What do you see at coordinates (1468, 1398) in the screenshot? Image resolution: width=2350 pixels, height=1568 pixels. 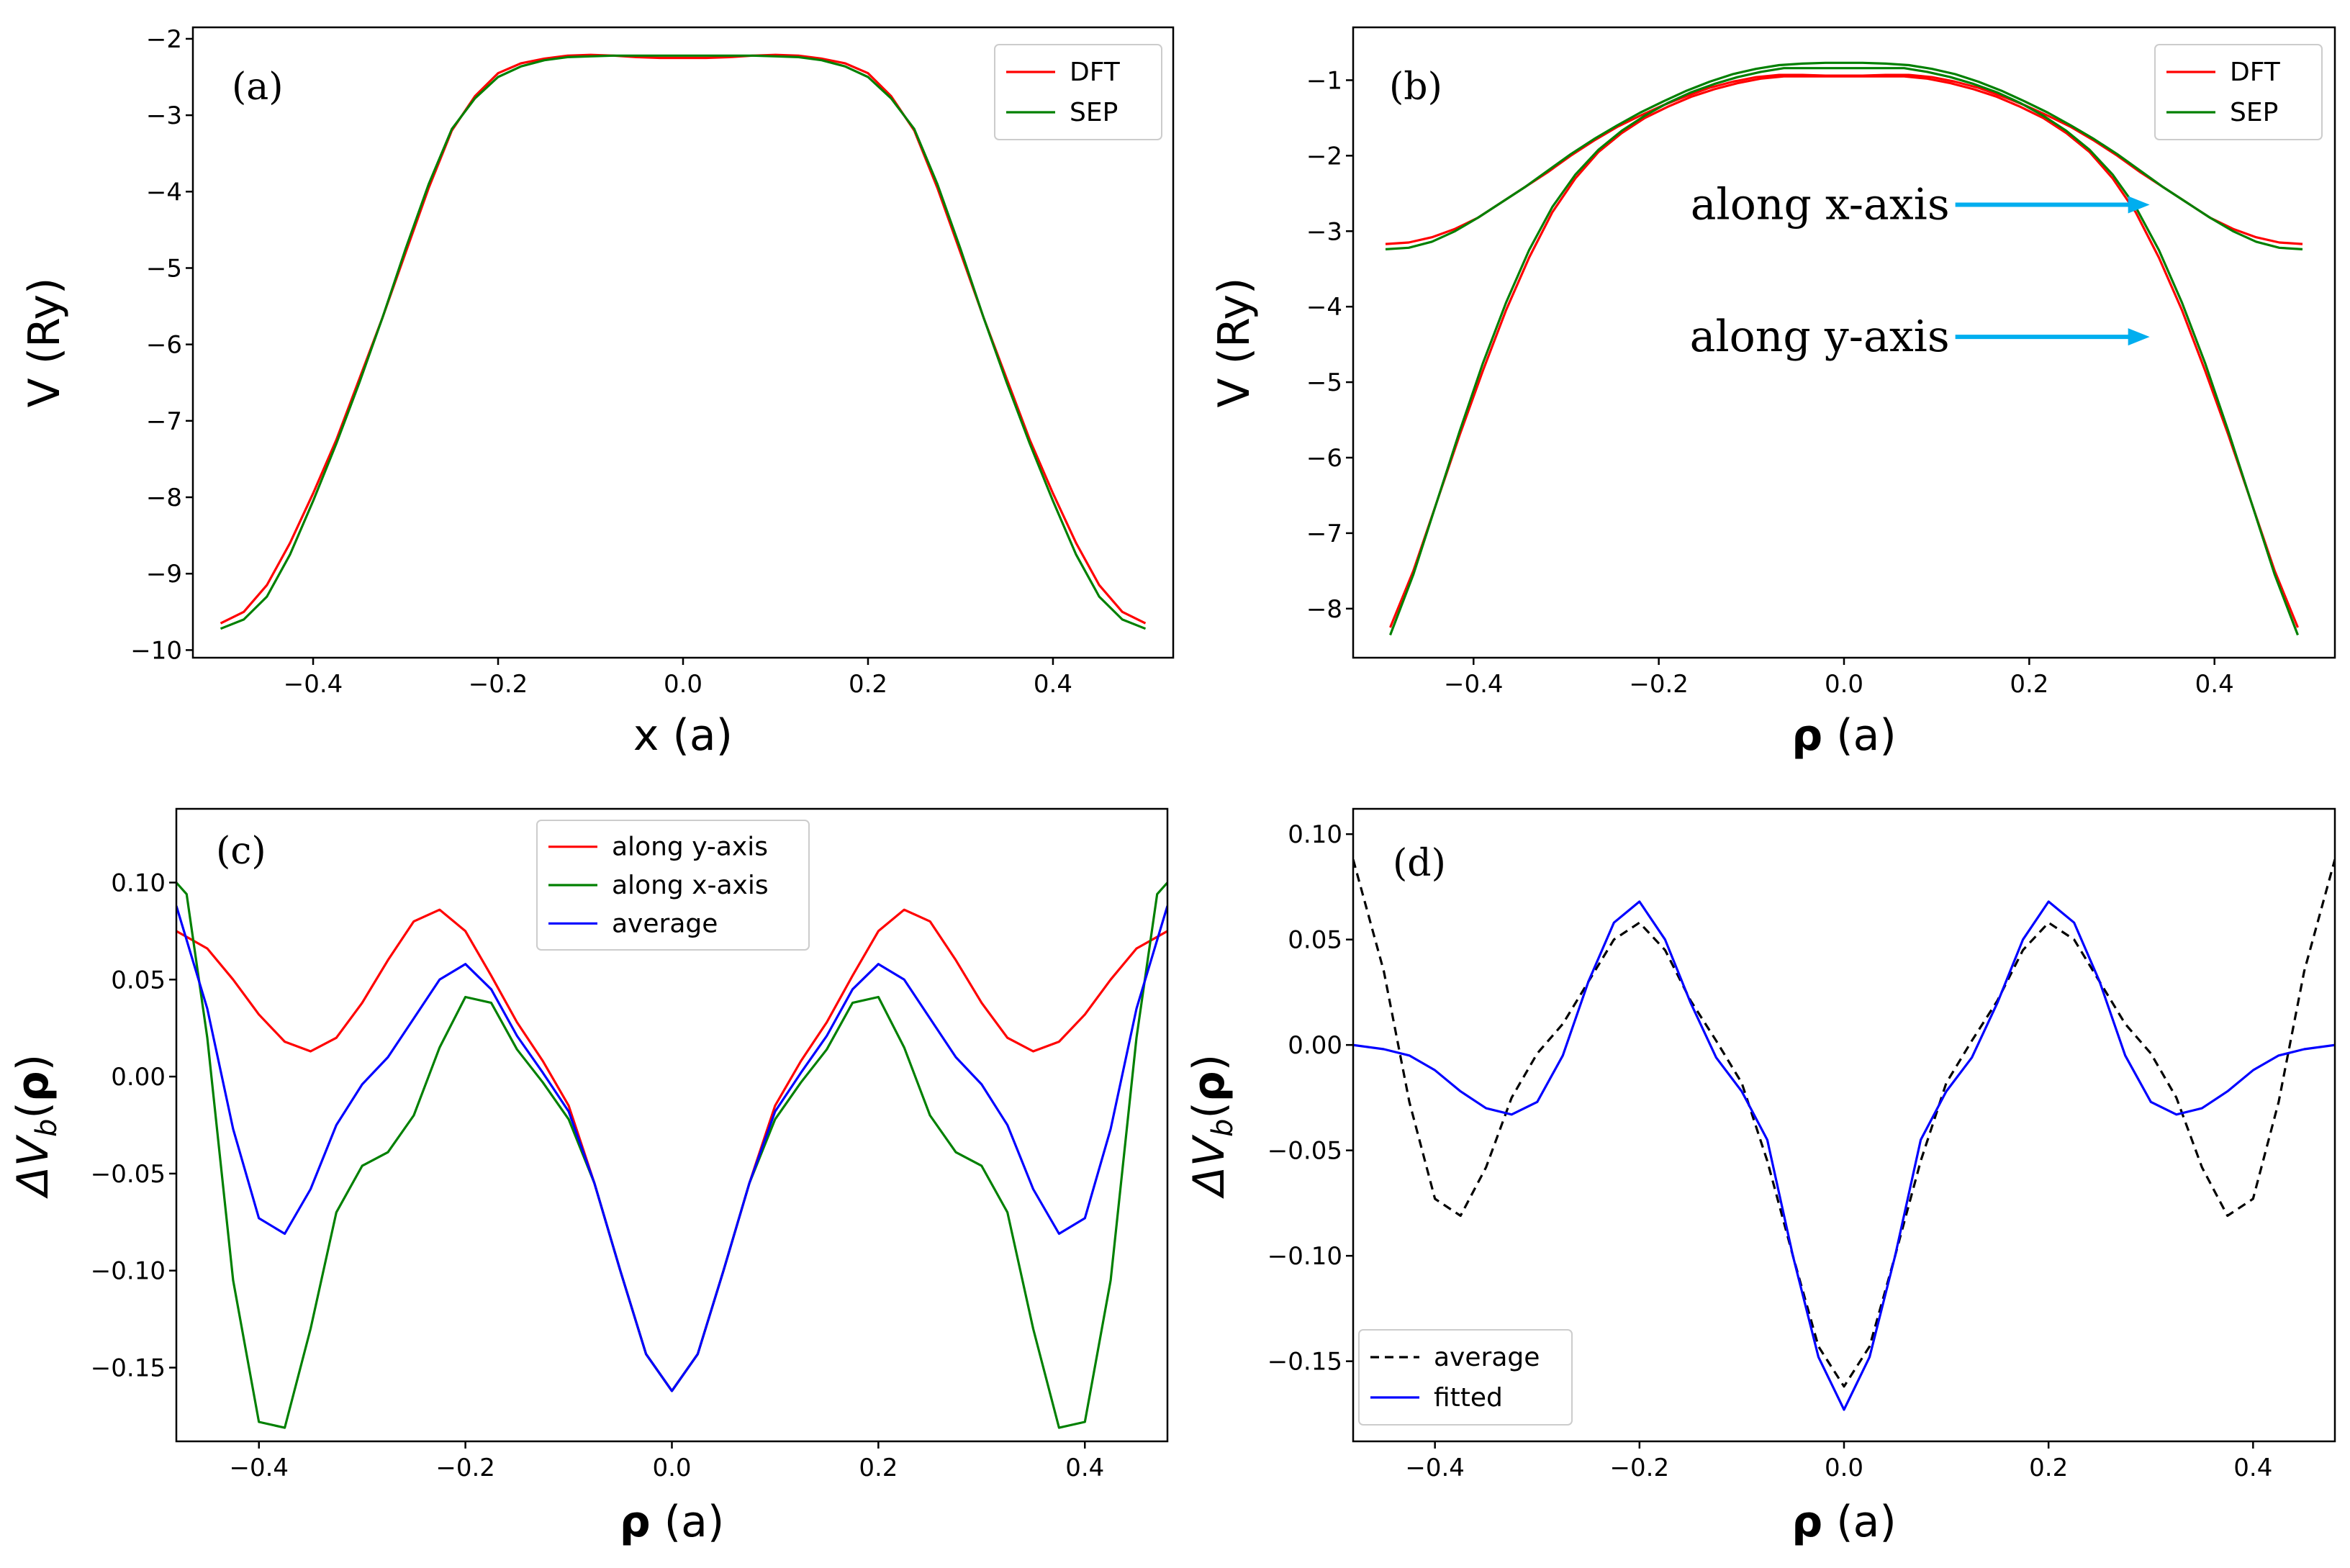 I see `legend-label: fitted` at bounding box center [1468, 1398].